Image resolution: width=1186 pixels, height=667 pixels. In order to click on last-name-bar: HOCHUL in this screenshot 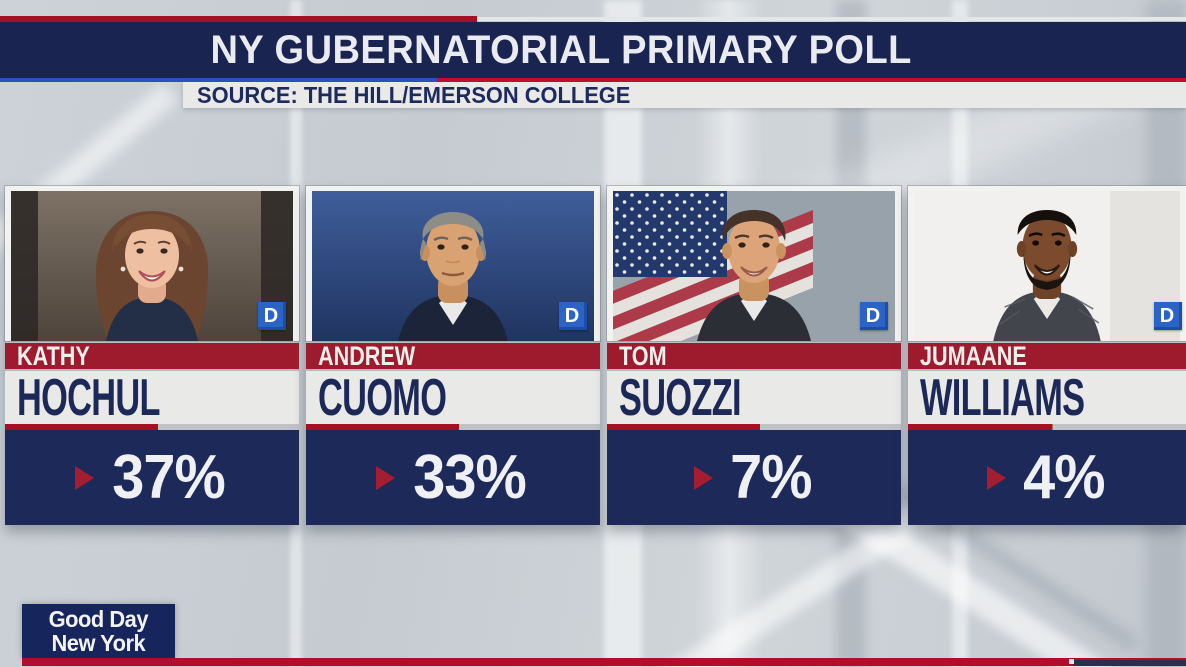, I will do `click(152, 398)`.